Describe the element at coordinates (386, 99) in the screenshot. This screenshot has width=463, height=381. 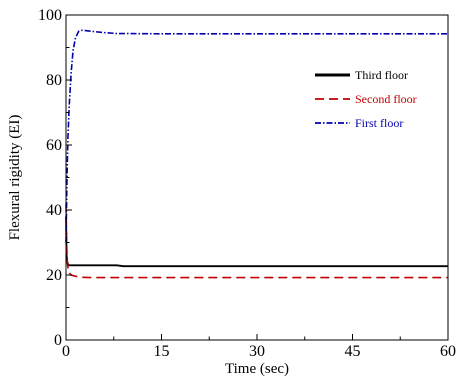
I see `legend-label-1: Second floor` at that location.